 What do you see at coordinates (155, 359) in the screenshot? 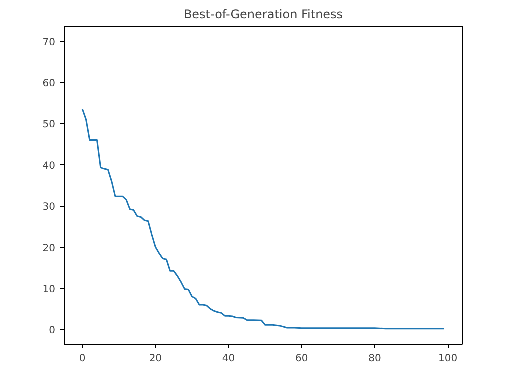
I see `x-tick-label: 20` at bounding box center [155, 359].